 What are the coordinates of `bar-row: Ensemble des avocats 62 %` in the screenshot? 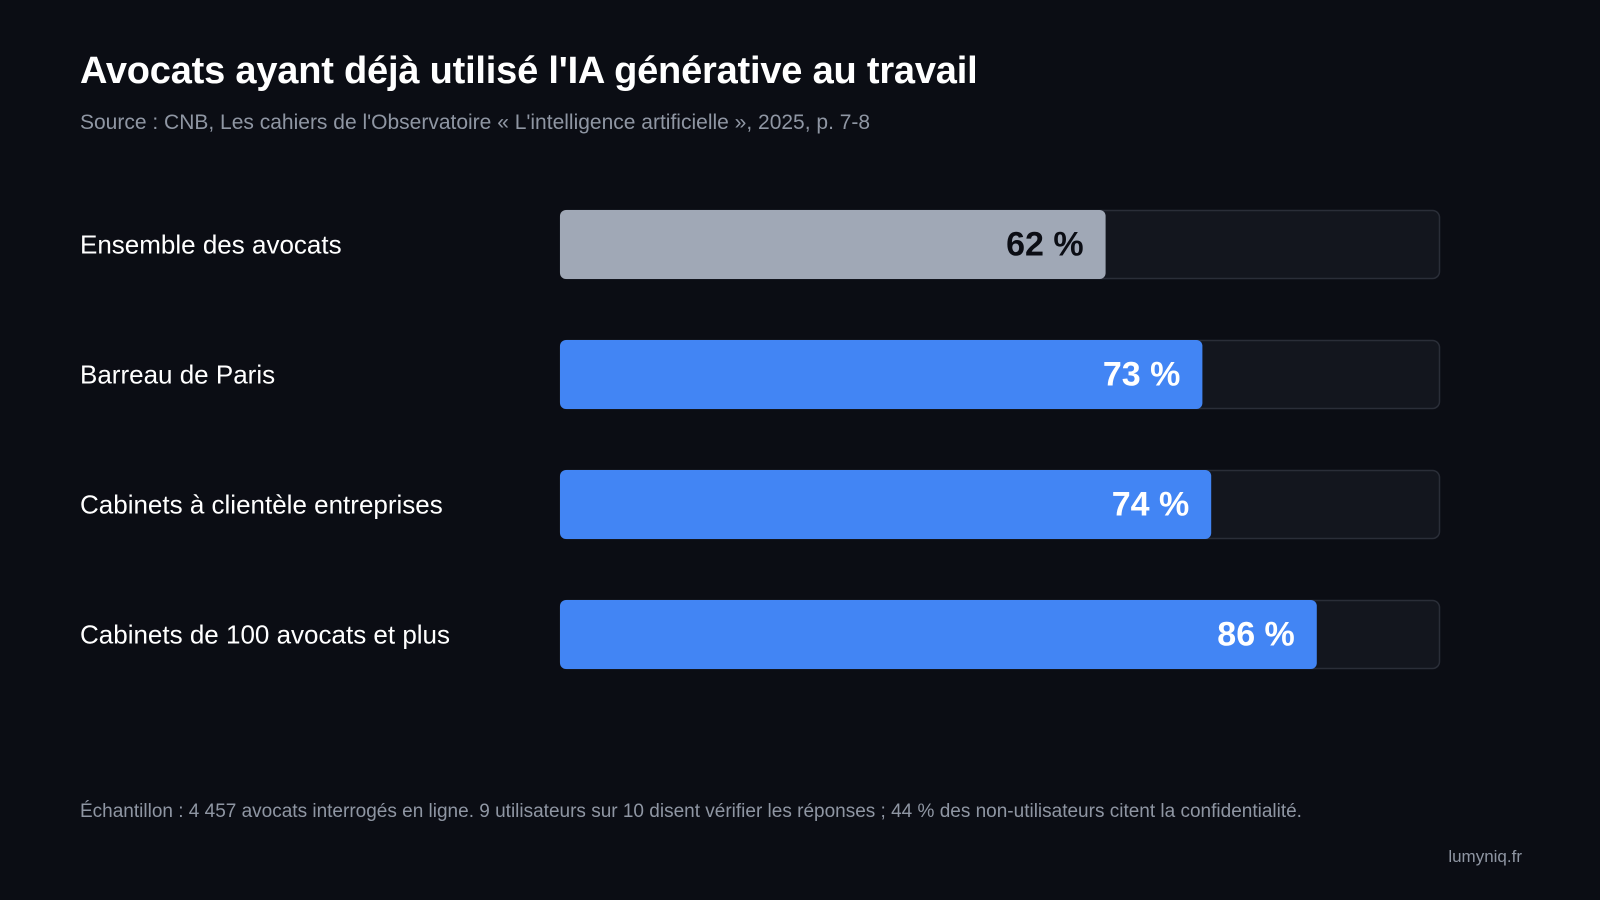 It's located at (760, 244).